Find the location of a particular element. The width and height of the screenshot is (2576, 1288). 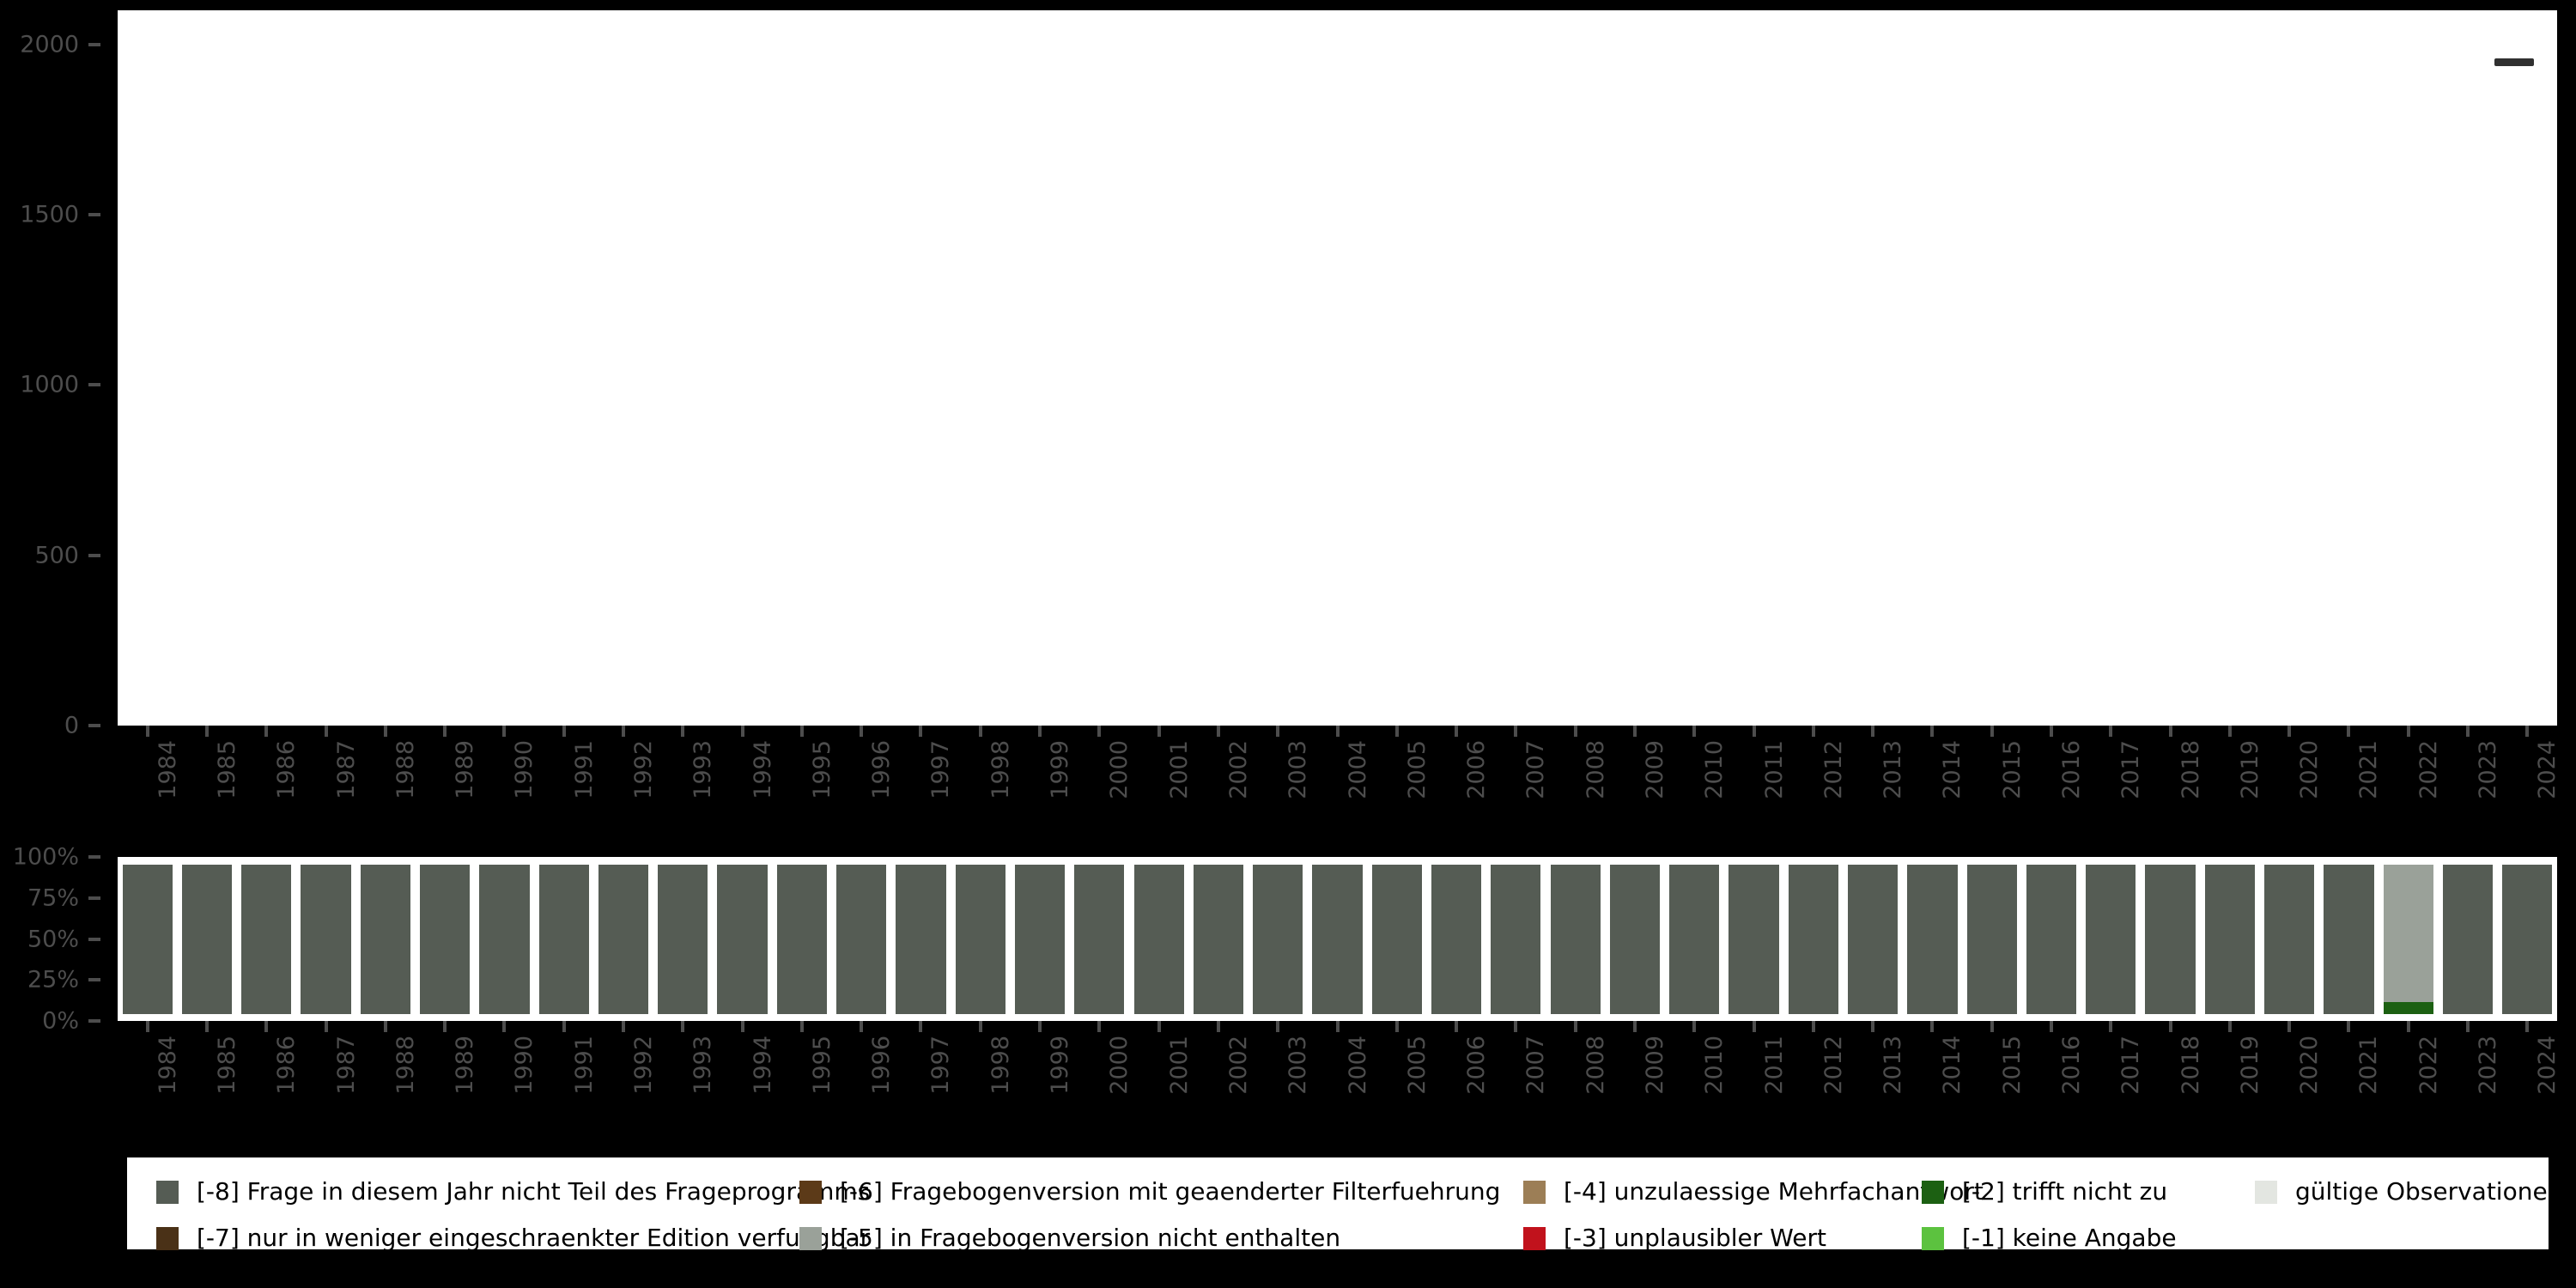

bottom-year-label: 1992 is located at coordinates (643, 1065).